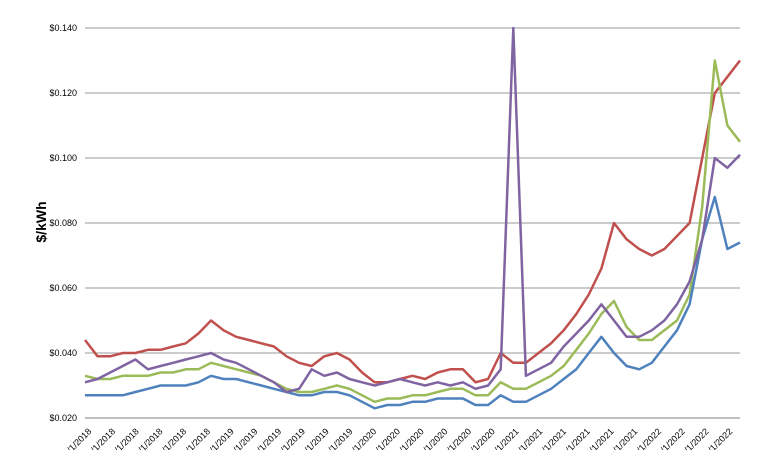  What do you see at coordinates (41, 221) in the screenshot?
I see `y-axis-label: $/kWh` at bounding box center [41, 221].